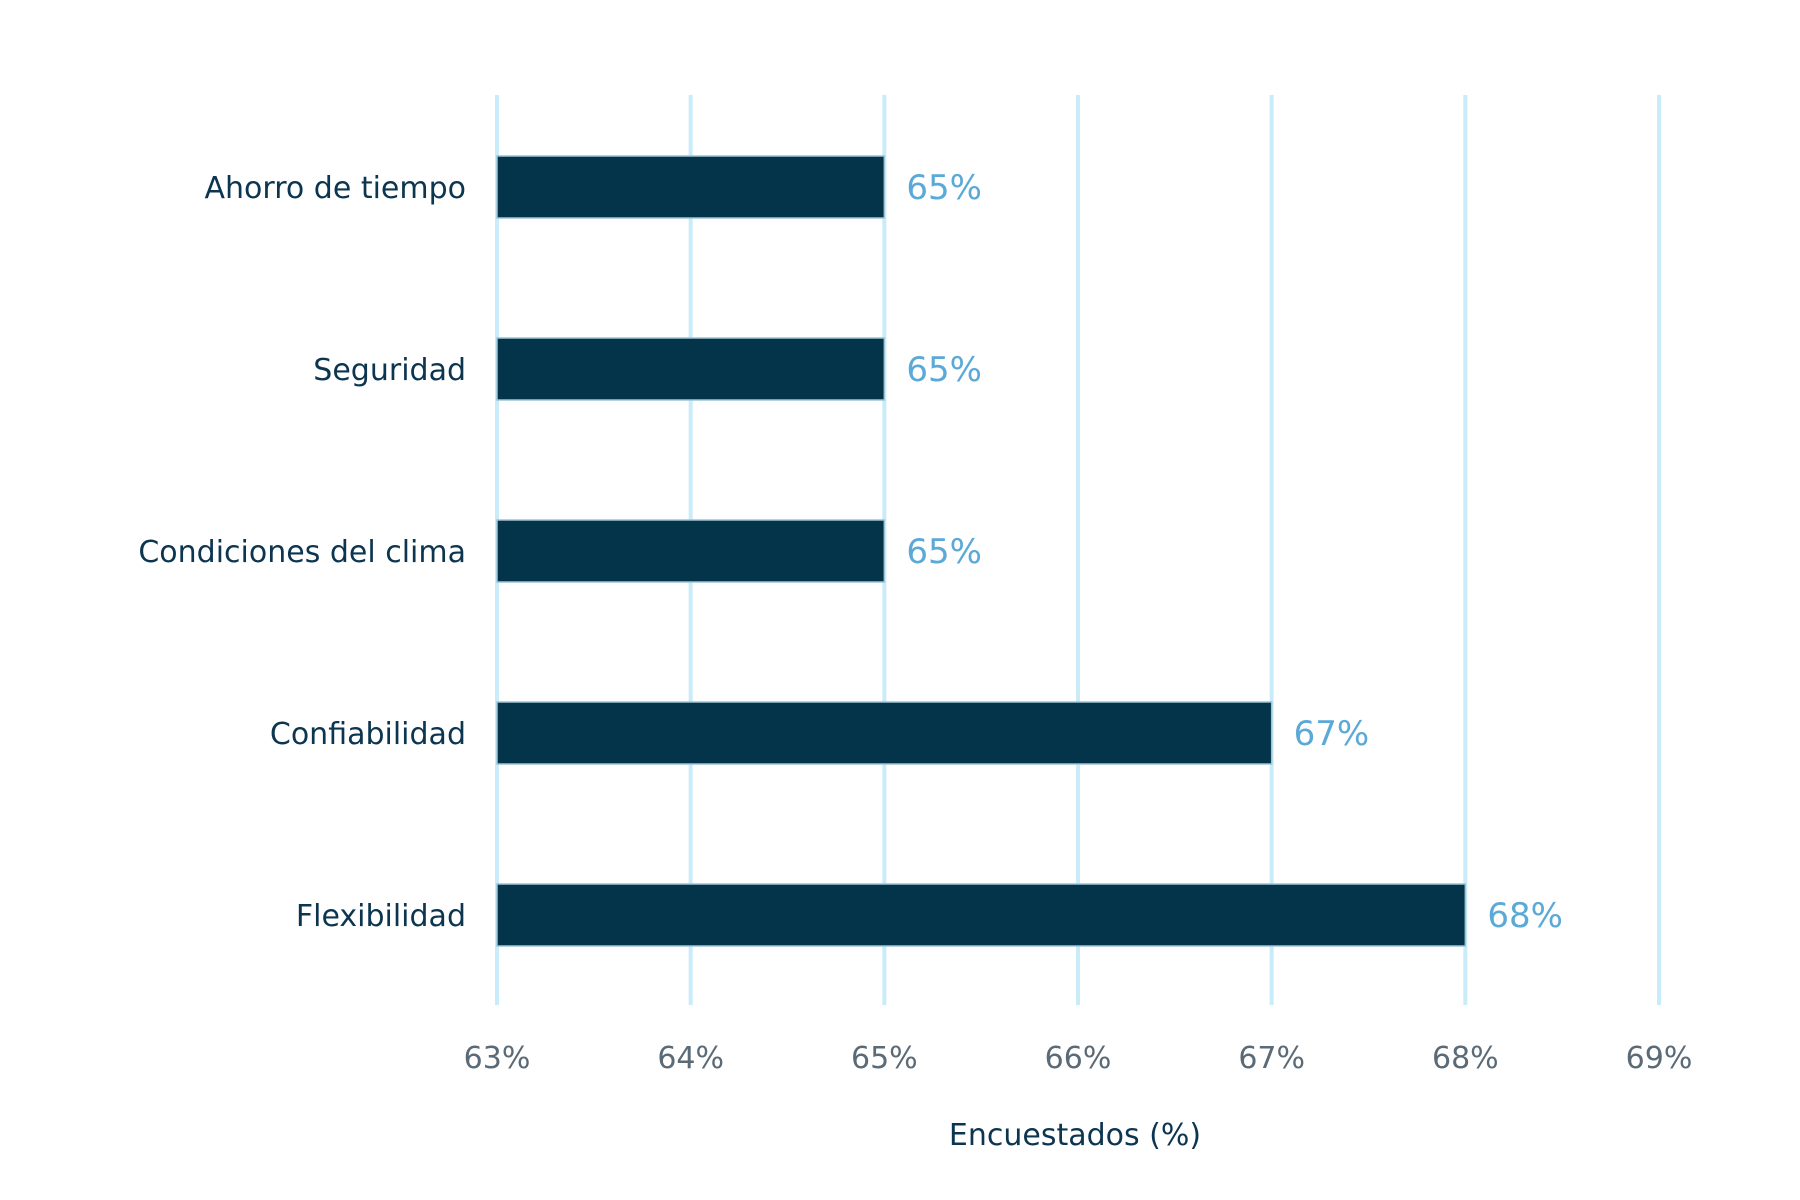 The width and height of the screenshot is (1800, 1200). What do you see at coordinates (1659, 1058) in the screenshot?
I see `x-tick-label: 69%` at bounding box center [1659, 1058].